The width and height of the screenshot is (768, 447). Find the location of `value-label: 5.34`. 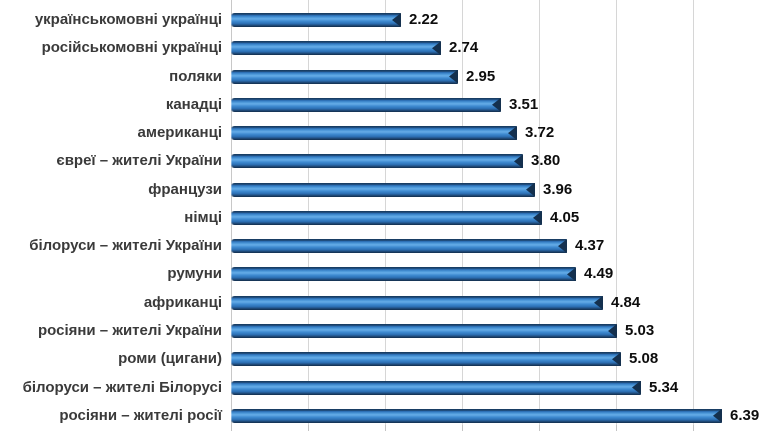

value-label: 5.34 is located at coordinates (664, 387).